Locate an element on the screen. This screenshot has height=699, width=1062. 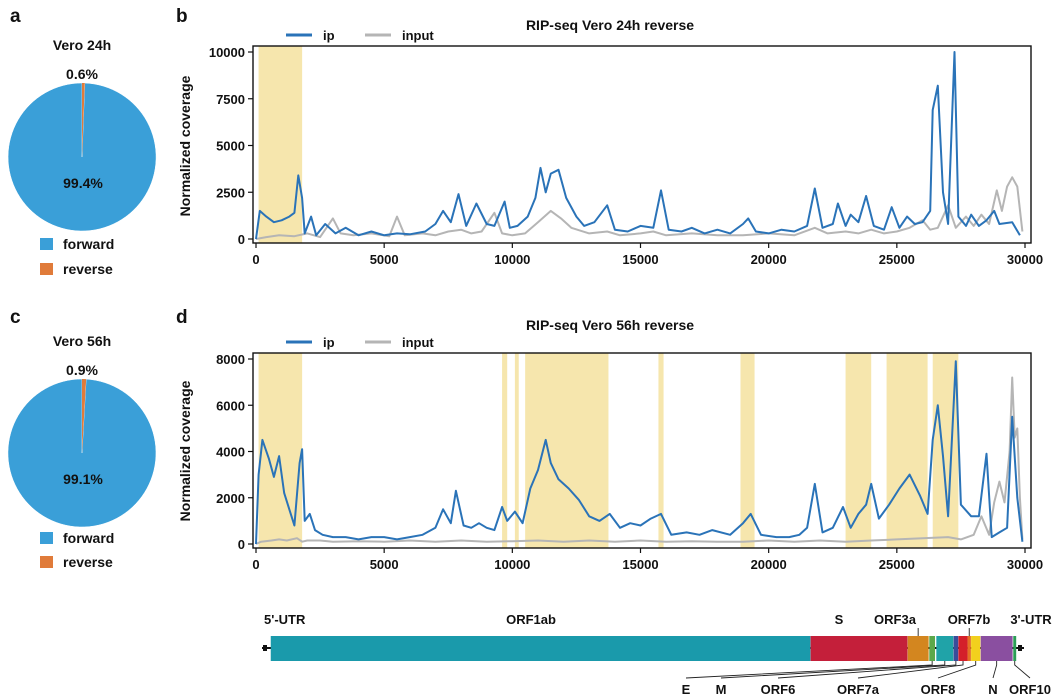
pie-chart-vero-56h: Vero 56h 0.9% 99.1% forward reverse is located at coordinates (82, 451).